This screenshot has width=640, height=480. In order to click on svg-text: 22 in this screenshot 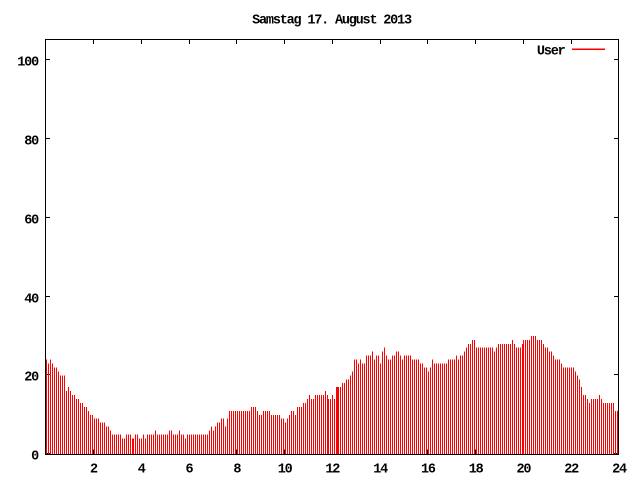, I will do `click(571, 469)`.